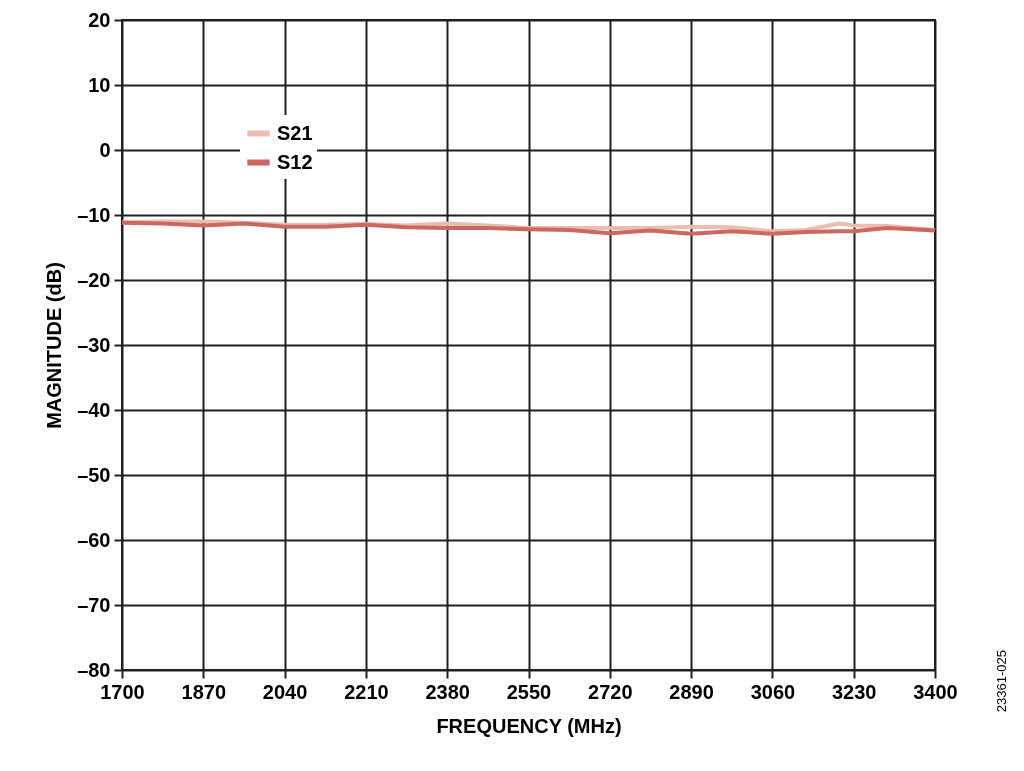 This screenshot has width=1024, height=771. I want to click on x-tick-label: 2380, so click(447, 691).